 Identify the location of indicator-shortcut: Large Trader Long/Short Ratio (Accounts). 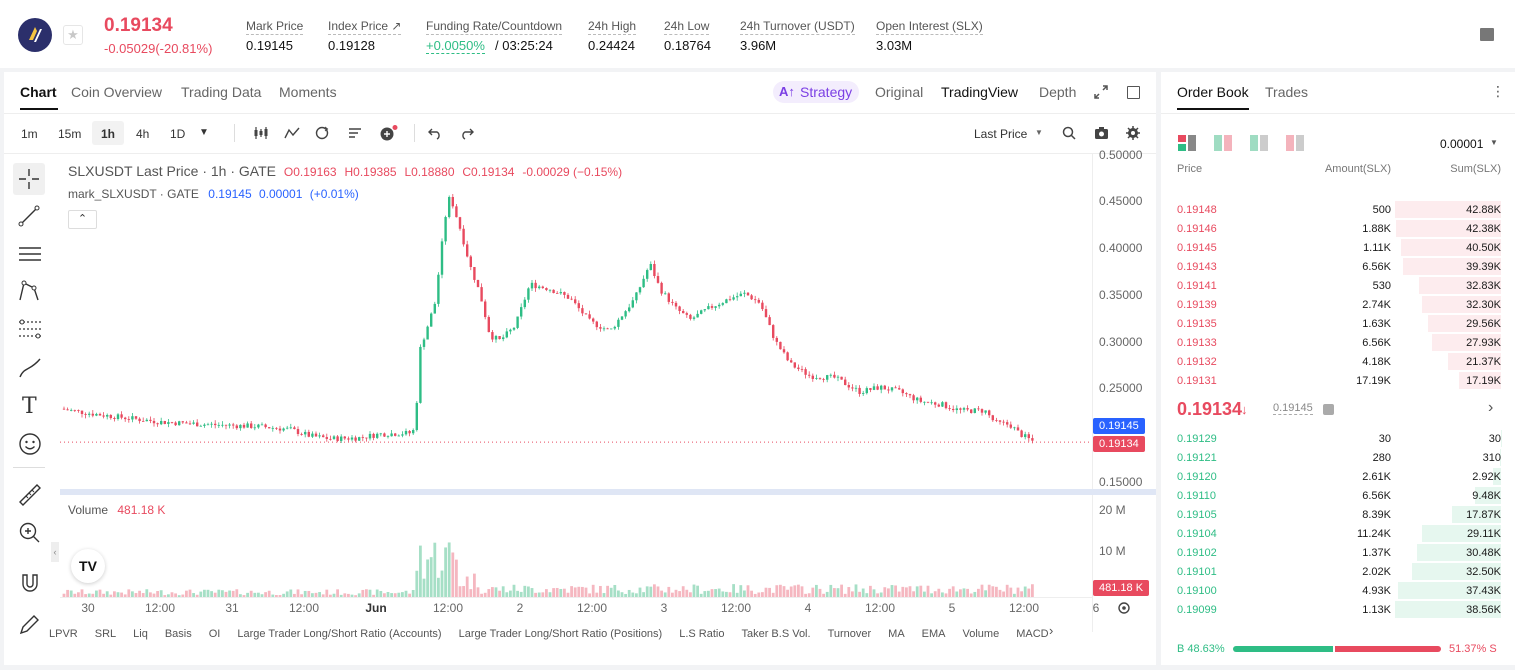
(339, 634).